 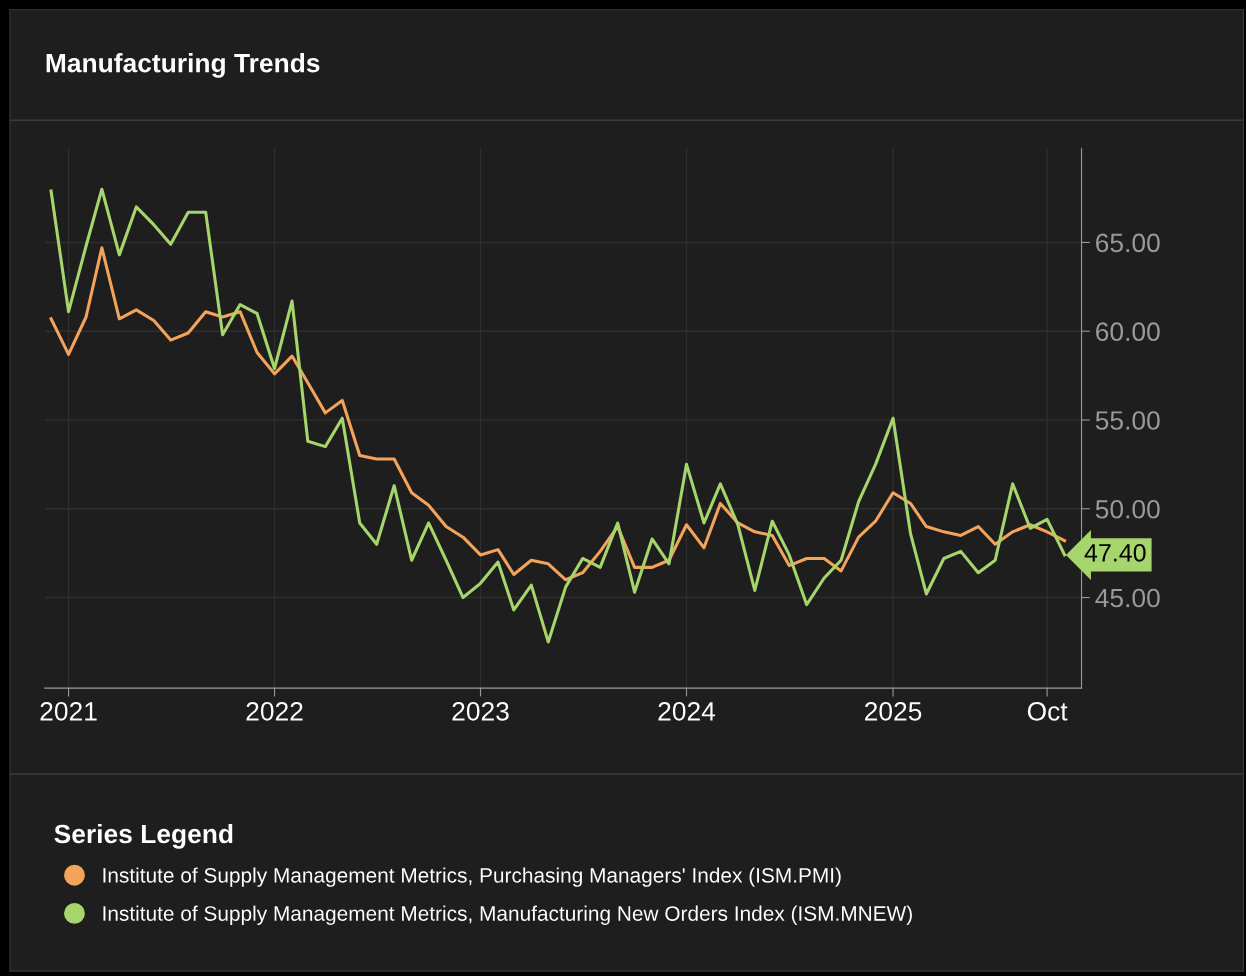 What do you see at coordinates (1127, 598) in the screenshot?
I see `y-tick-label: 45.00` at bounding box center [1127, 598].